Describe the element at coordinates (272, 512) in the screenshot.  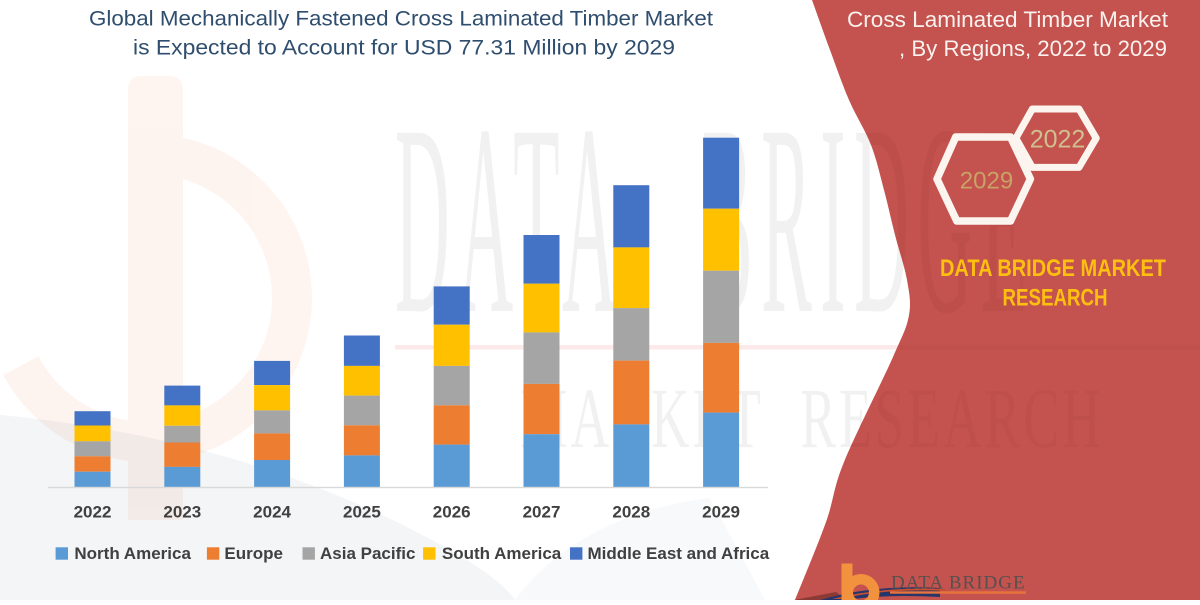
I see `svg-text: 2024` at that location.